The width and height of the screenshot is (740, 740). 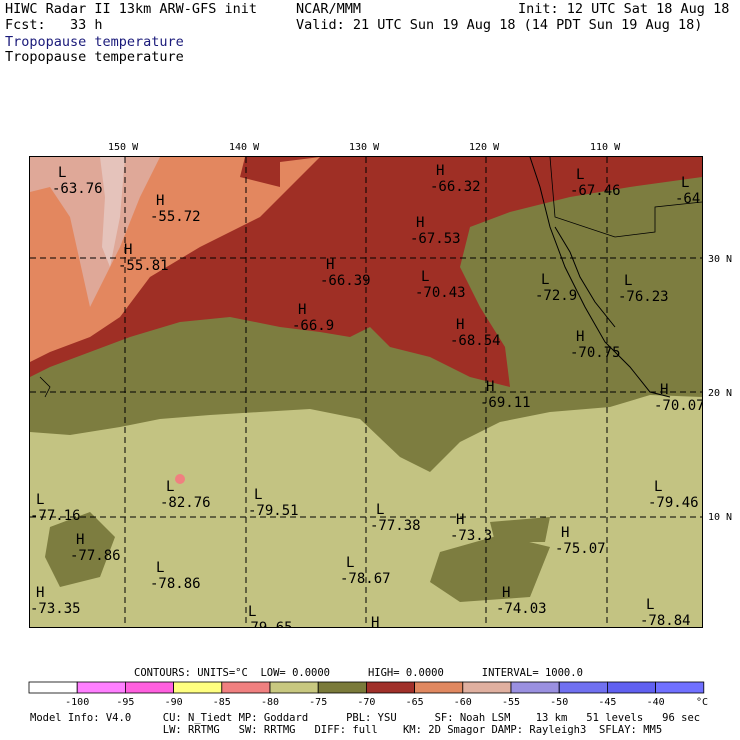 What do you see at coordinates (405, 673) in the screenshot?
I see `contours-high: HIGH= 0.0000` at bounding box center [405, 673].